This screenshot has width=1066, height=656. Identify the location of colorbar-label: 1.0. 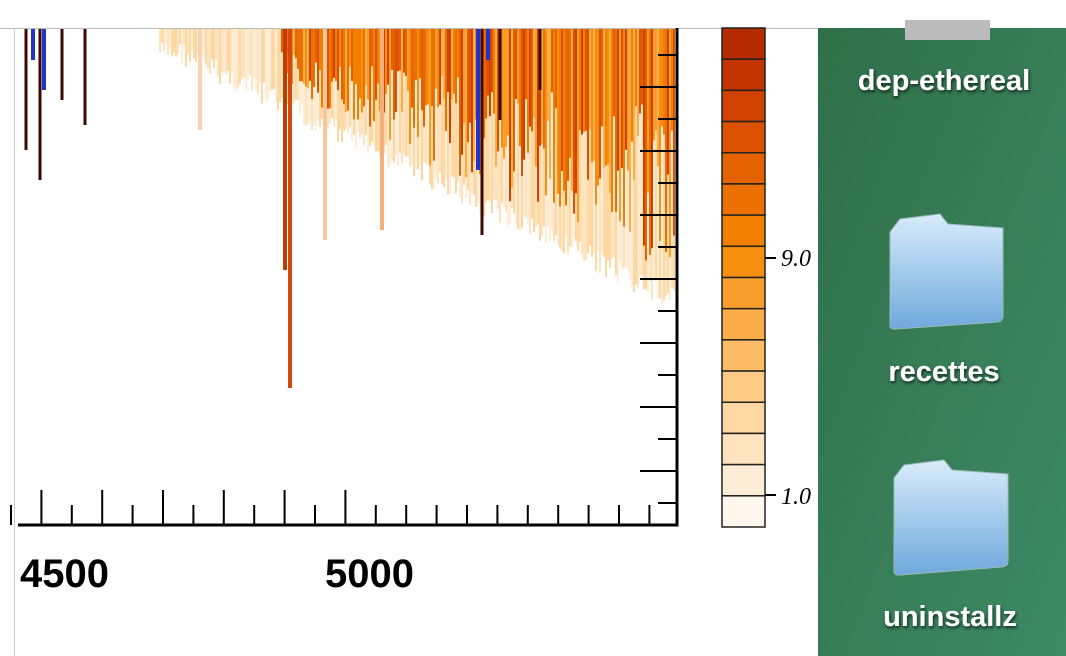
(796, 497).